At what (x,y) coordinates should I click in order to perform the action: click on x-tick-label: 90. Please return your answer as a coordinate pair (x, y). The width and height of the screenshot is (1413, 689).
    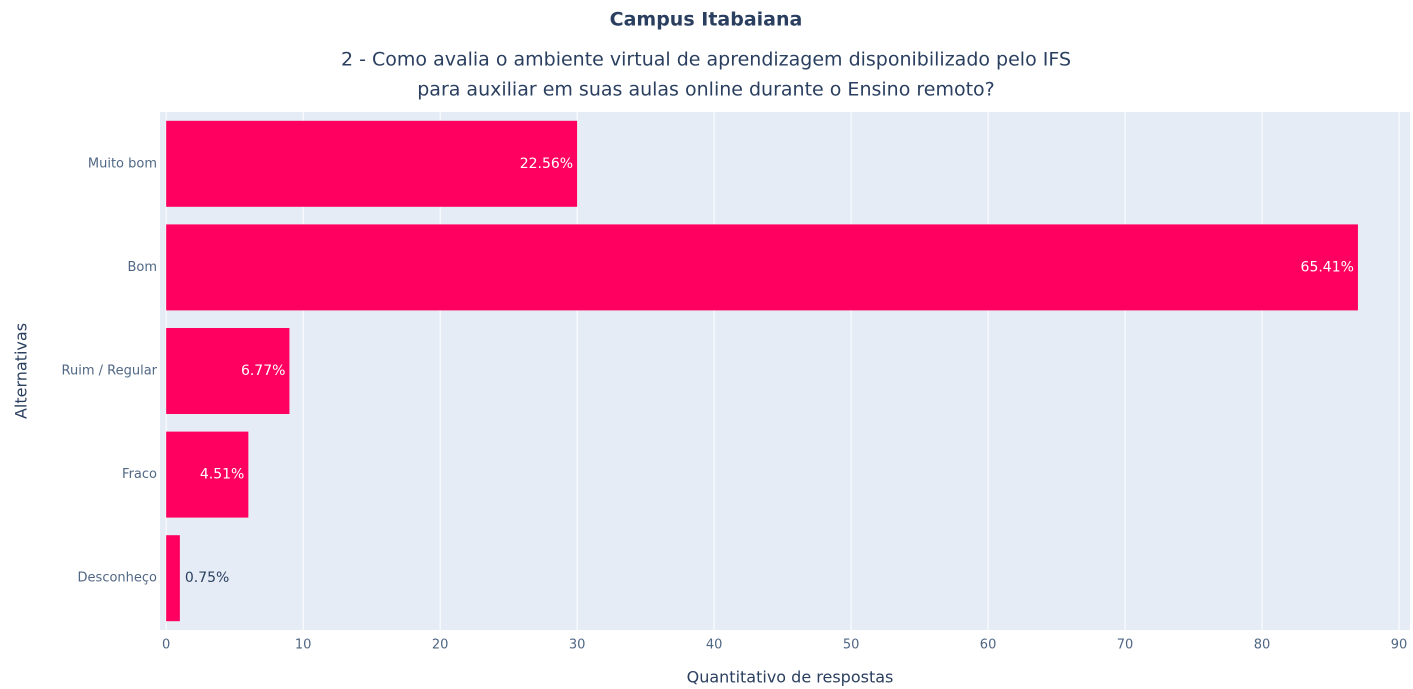
    Looking at the image, I should click on (1399, 645).